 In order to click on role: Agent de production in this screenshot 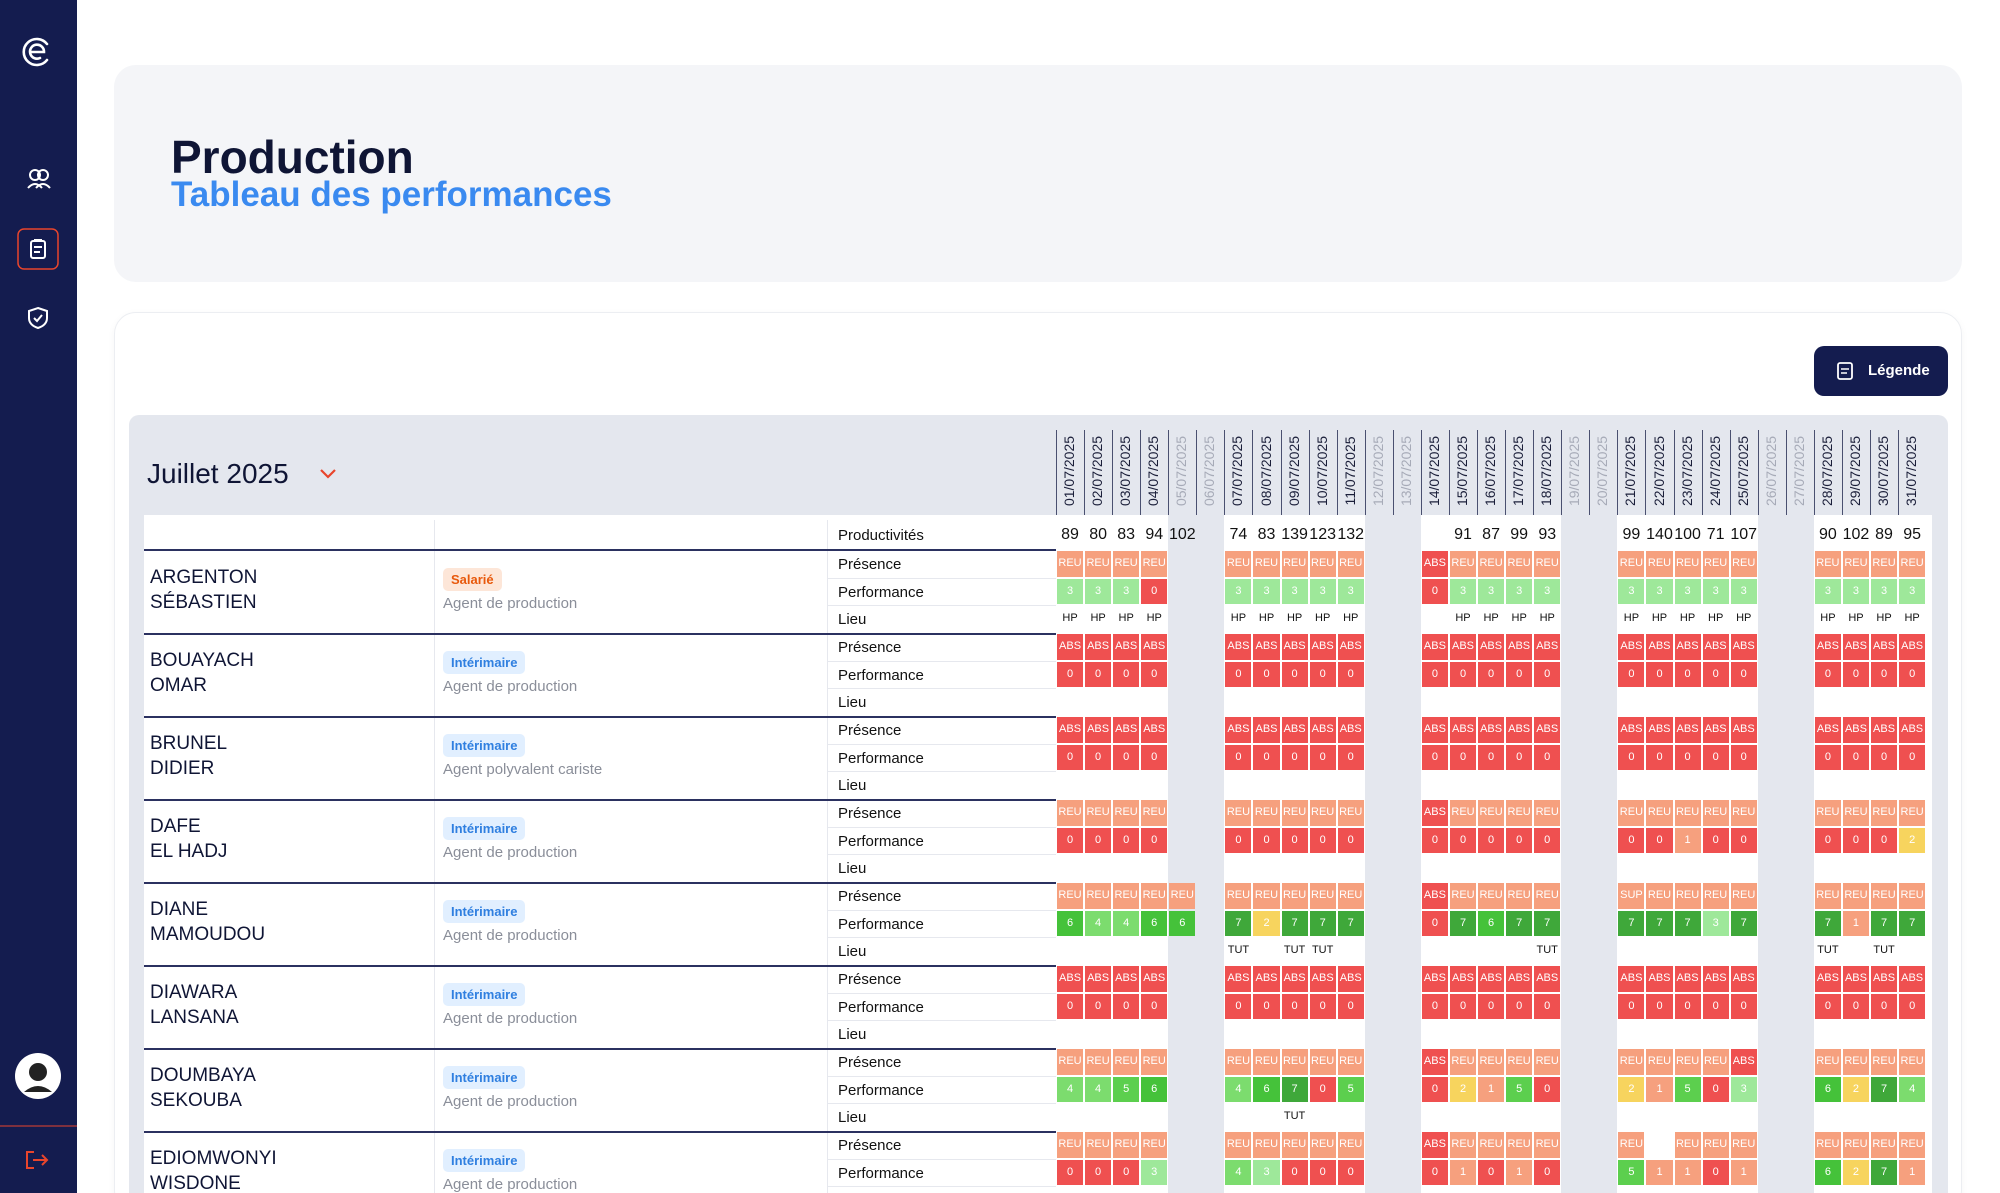, I will do `click(510, 686)`.